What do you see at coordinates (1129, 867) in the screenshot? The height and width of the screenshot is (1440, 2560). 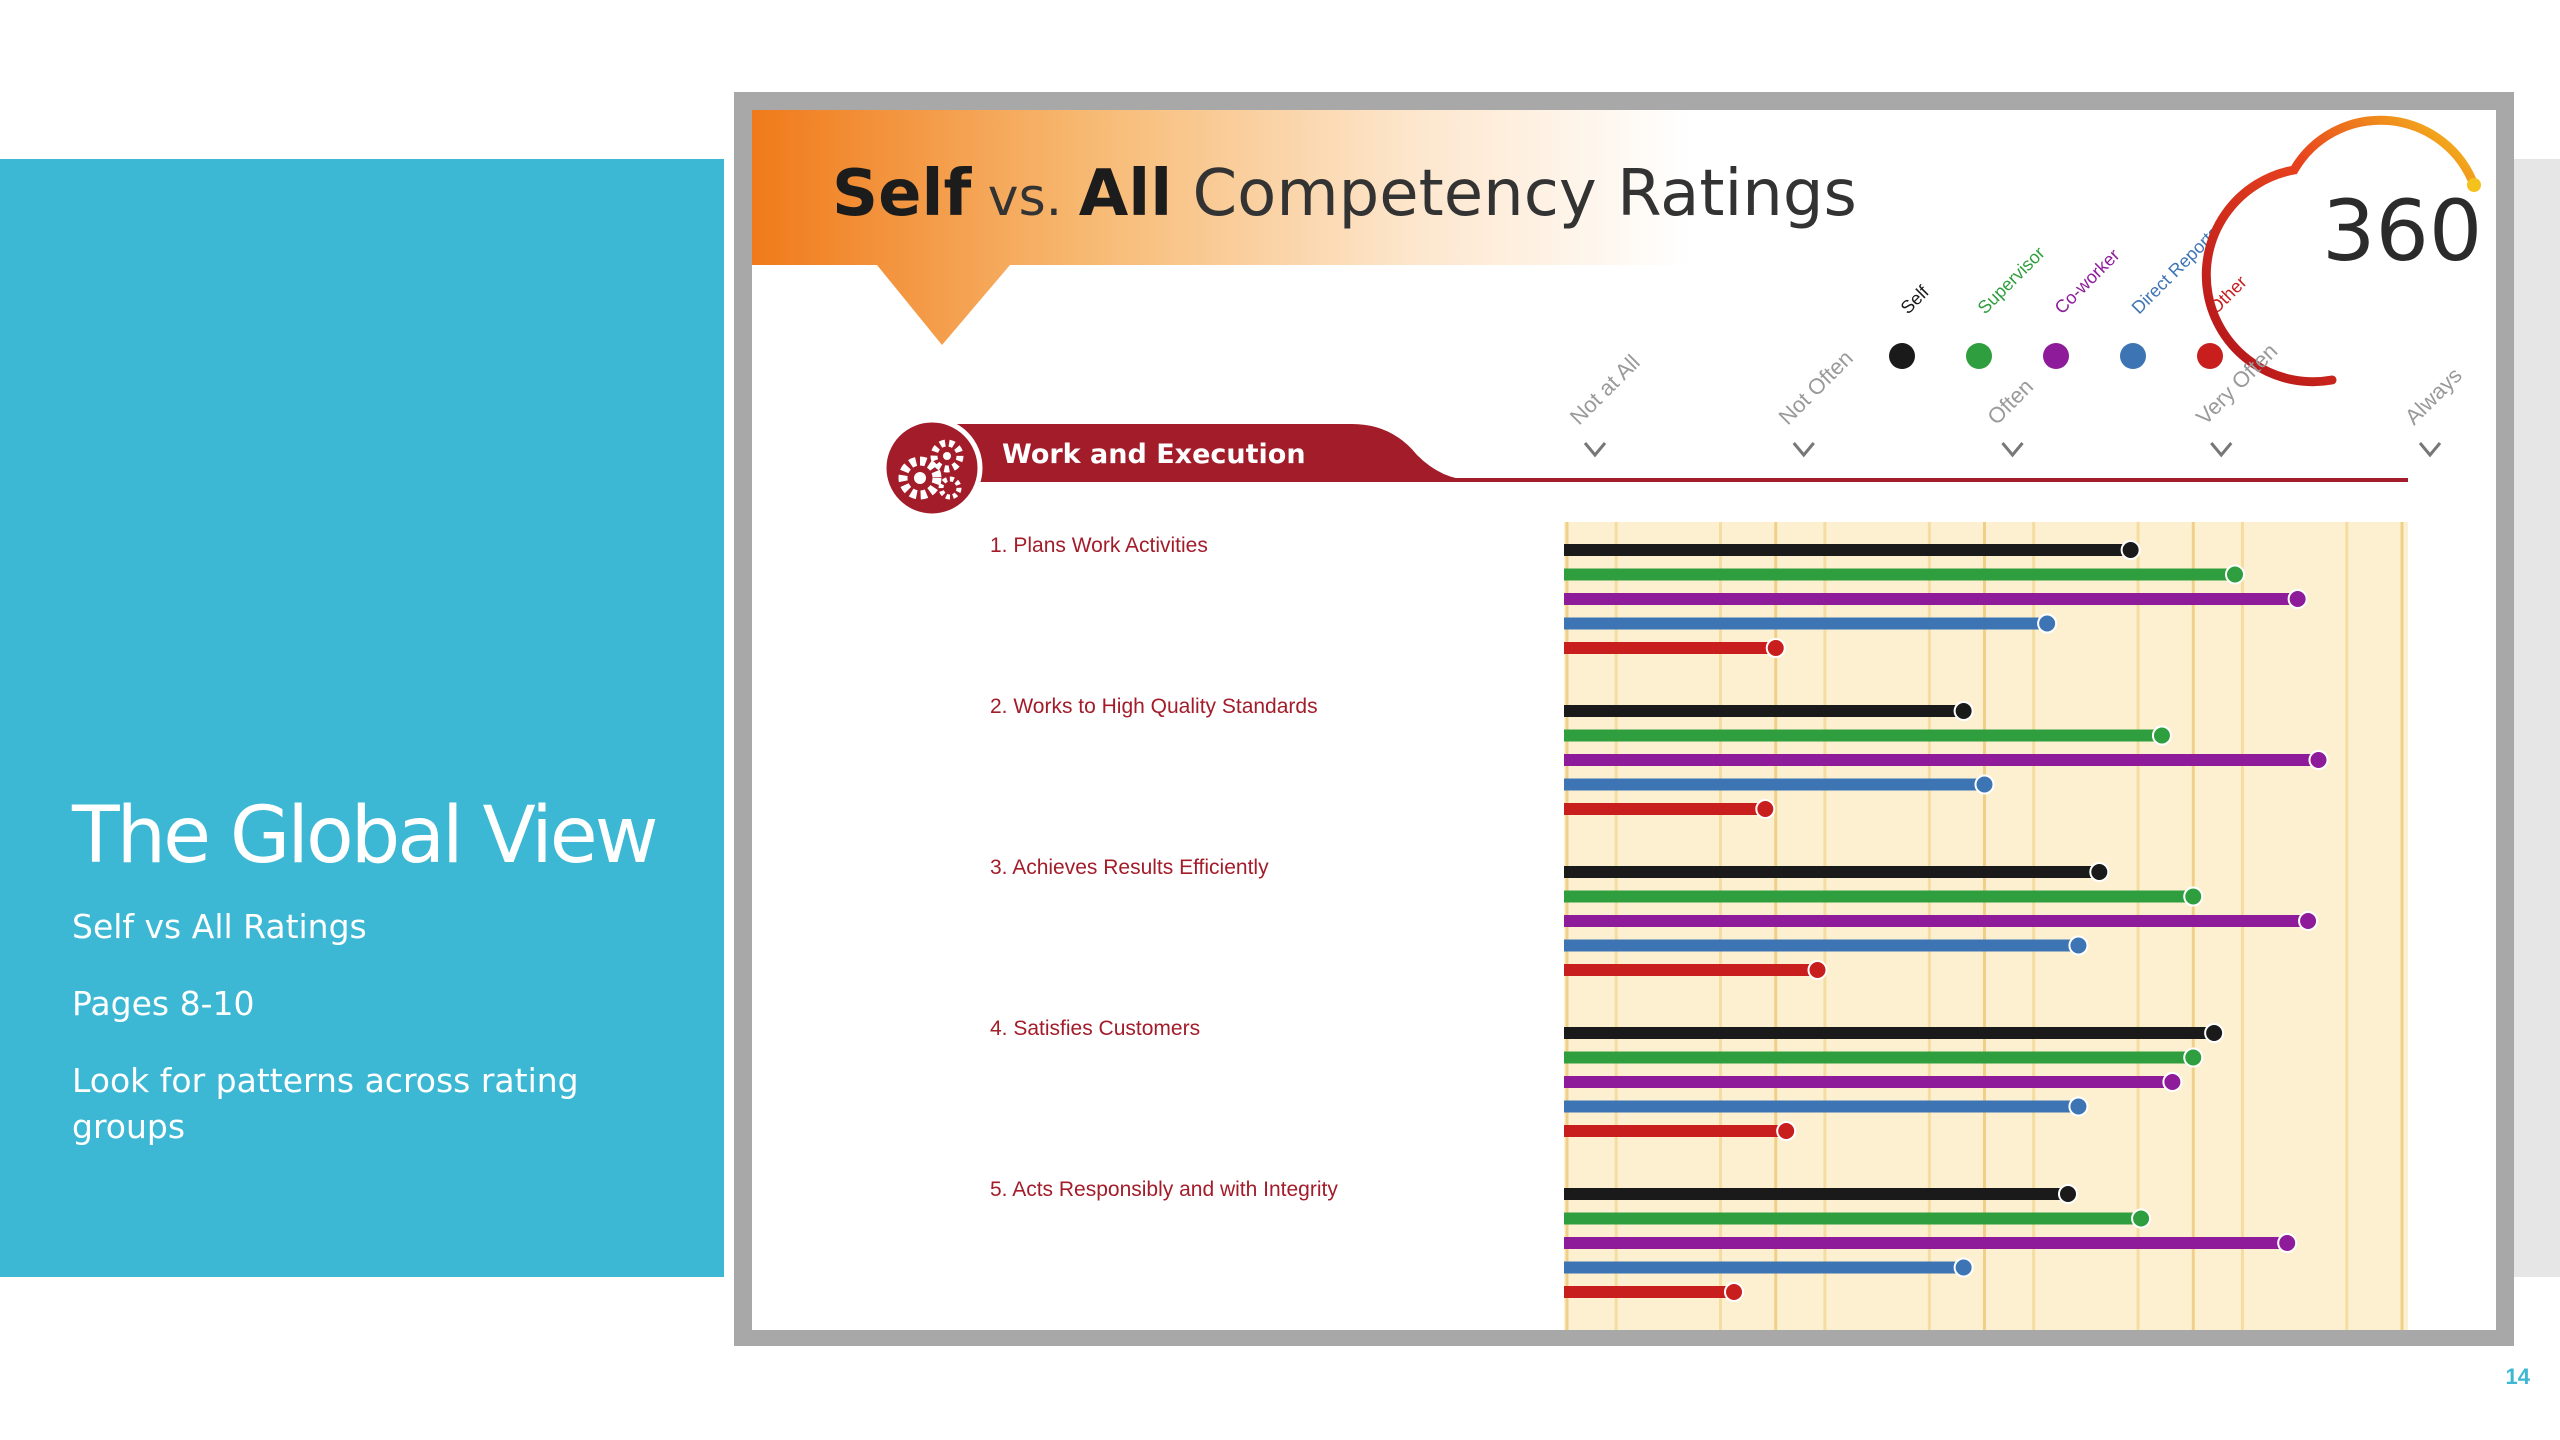 I see `competency-label-3: 3. Achieves Results Efficiently` at bounding box center [1129, 867].